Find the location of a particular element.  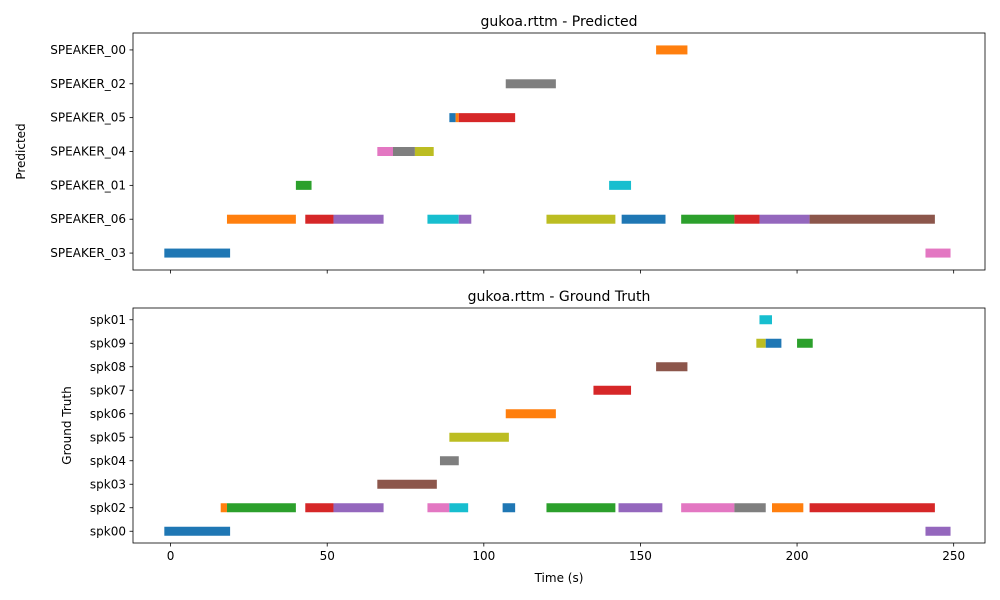

y-tick-label-speaker-04: SPEAKER_04 is located at coordinates (88, 152).